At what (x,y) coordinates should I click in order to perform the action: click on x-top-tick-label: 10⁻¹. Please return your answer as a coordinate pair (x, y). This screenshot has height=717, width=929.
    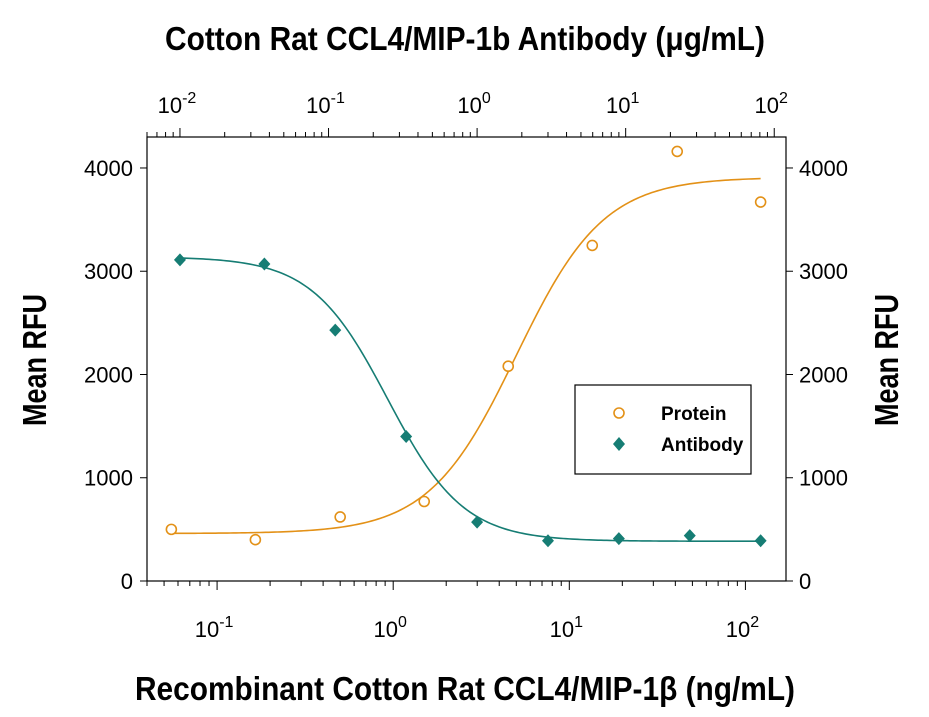
    Looking at the image, I should click on (325, 104).